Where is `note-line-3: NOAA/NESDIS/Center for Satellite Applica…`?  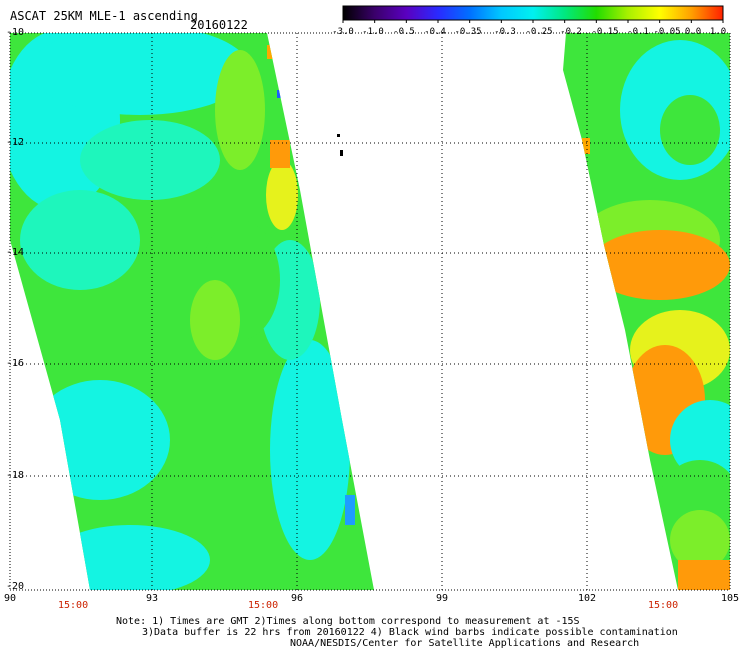 note-line-3: NOAA/NESDIS/Center for Satellite Applica… is located at coordinates (465, 643).